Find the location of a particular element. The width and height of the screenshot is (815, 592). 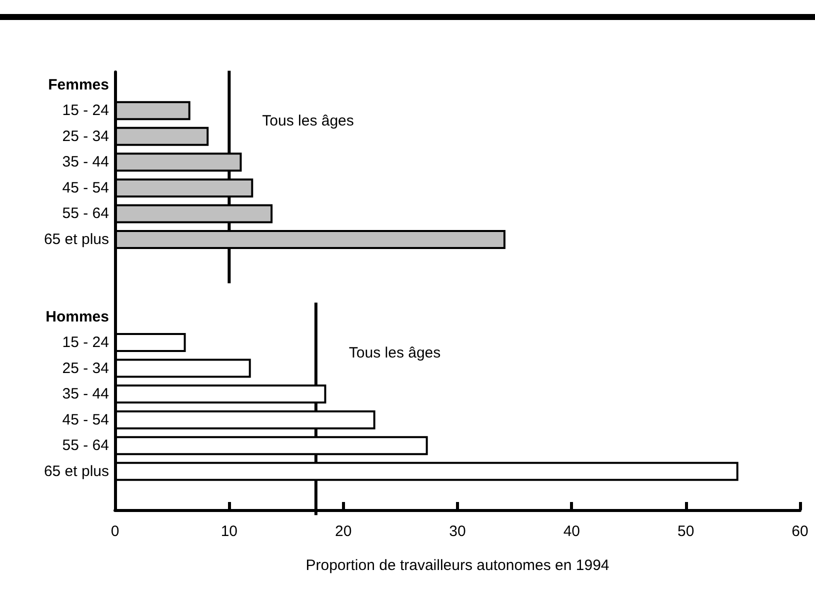

x-tick-label: 0 is located at coordinates (115, 531).